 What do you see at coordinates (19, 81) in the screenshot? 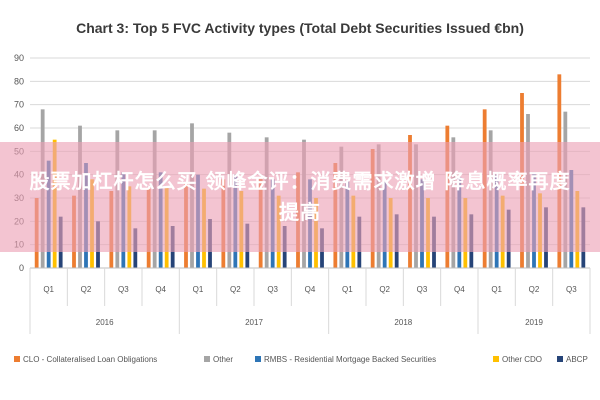
I see `y-tick-label: 80` at bounding box center [19, 81].